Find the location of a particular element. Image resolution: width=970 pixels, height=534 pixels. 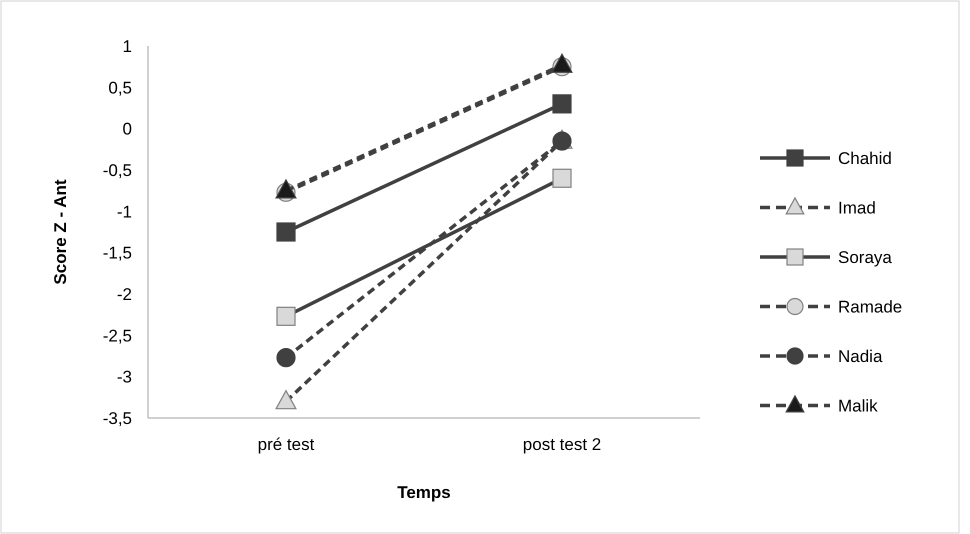

y-tick-label: -3,5 is located at coordinates (117, 418).